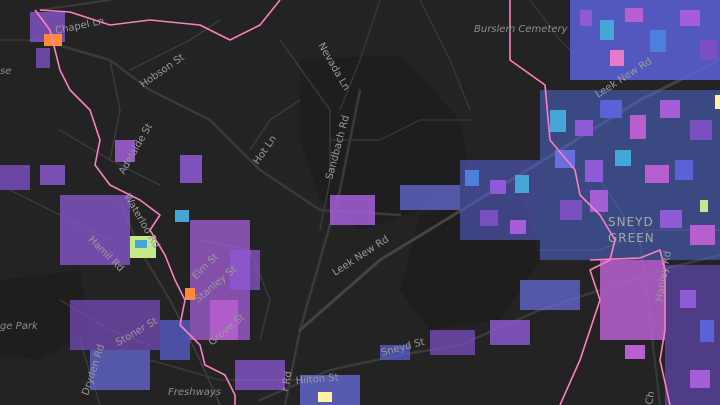  I want to click on road-label-r-rd: r Rd, so click(287, 381).